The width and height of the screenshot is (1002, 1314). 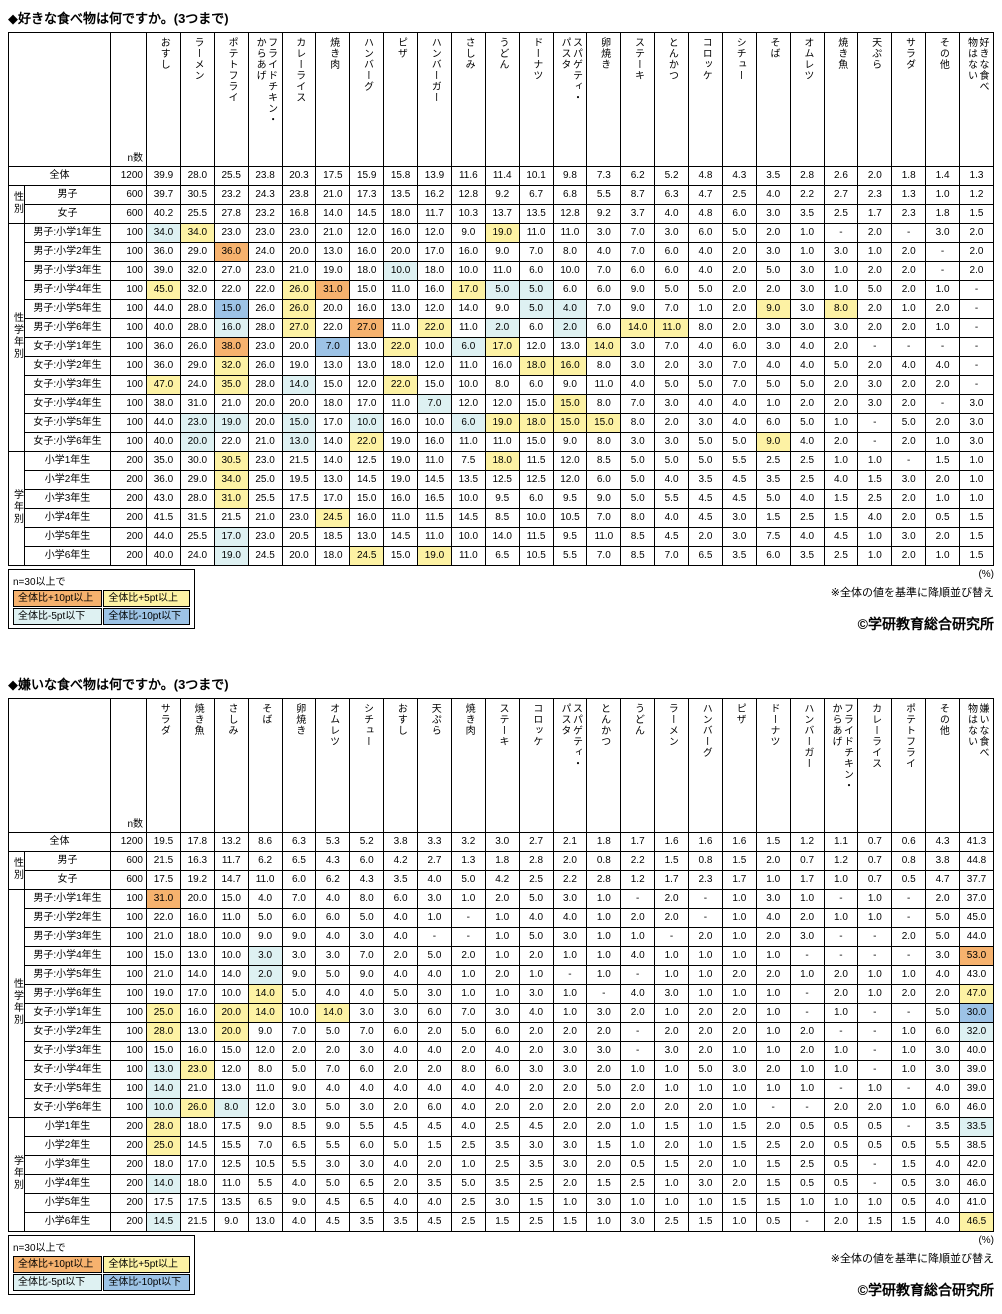 What do you see at coordinates (197, 442) in the screenshot?
I see `data-cell: 20.0` at bounding box center [197, 442].